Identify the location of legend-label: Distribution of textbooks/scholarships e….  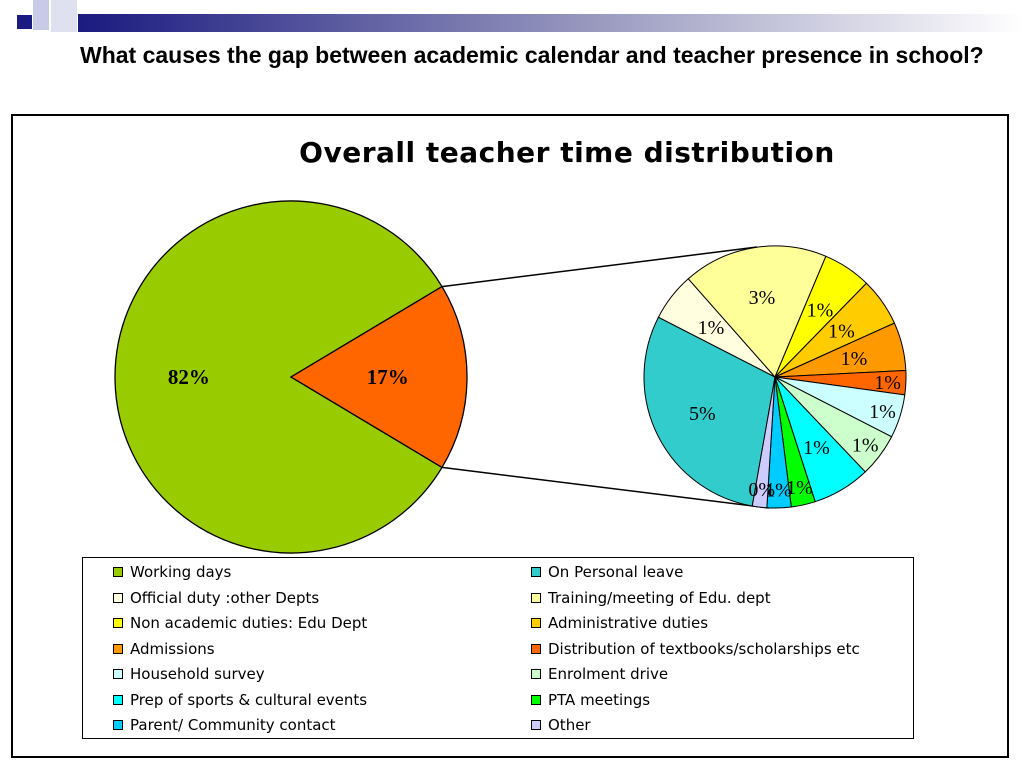
(704, 648).